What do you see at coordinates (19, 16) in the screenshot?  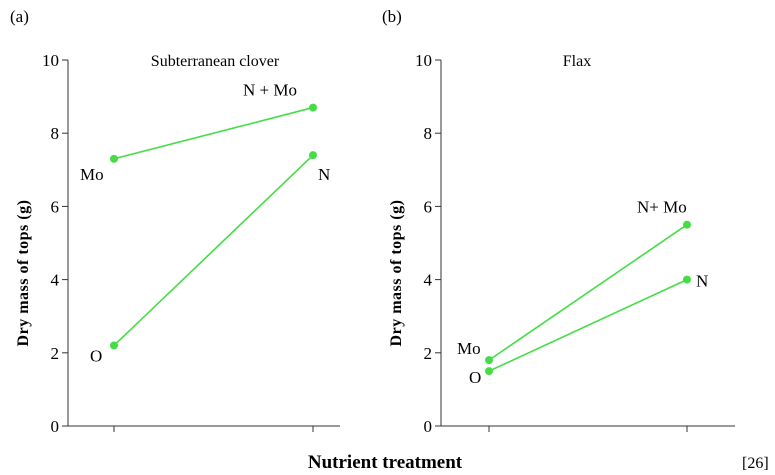 I see `panel-letter: (a)` at bounding box center [19, 16].